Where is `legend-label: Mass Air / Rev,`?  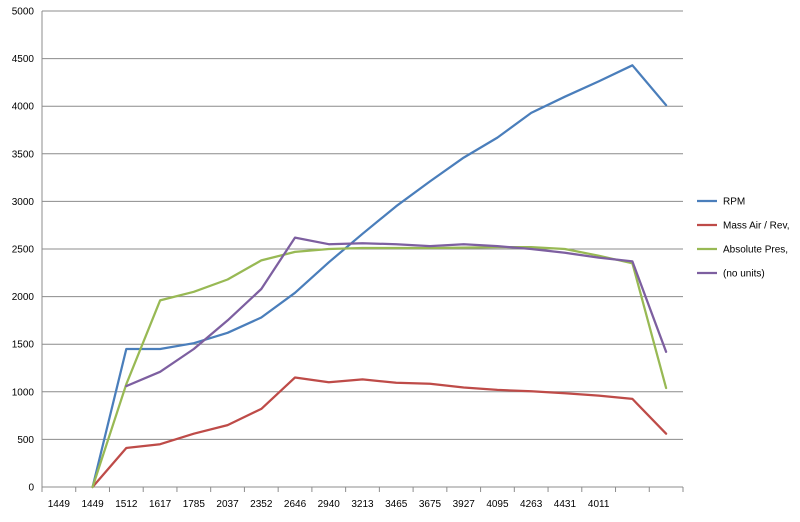 legend-label: Mass Air / Rev, is located at coordinates (756, 226).